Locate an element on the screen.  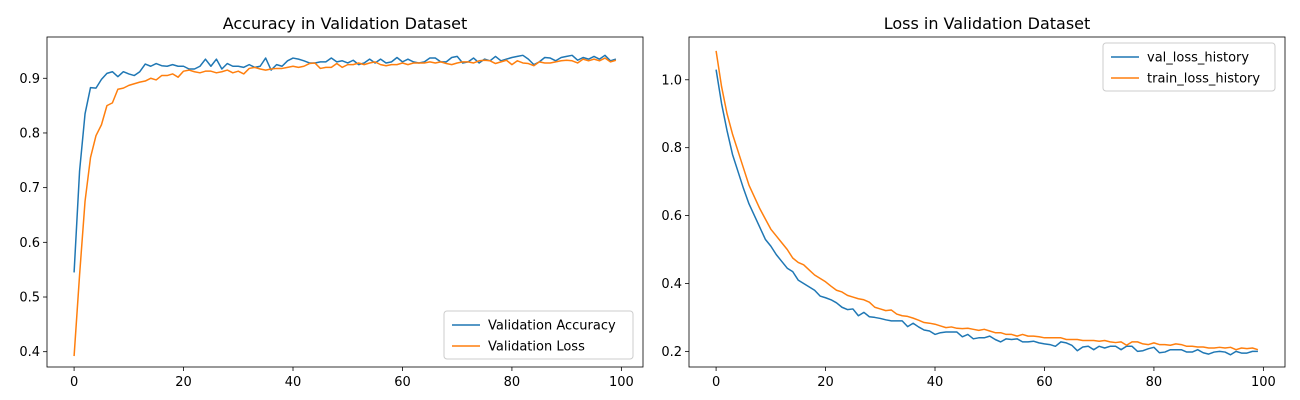
legend-label: Validation Accuracy is located at coordinates (552, 326).